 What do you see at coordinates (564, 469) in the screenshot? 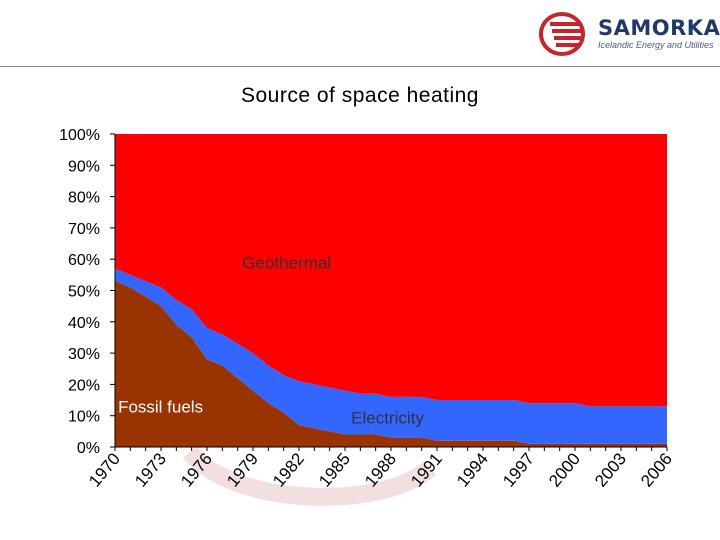
I see `x-tick-label: 2000` at bounding box center [564, 469].